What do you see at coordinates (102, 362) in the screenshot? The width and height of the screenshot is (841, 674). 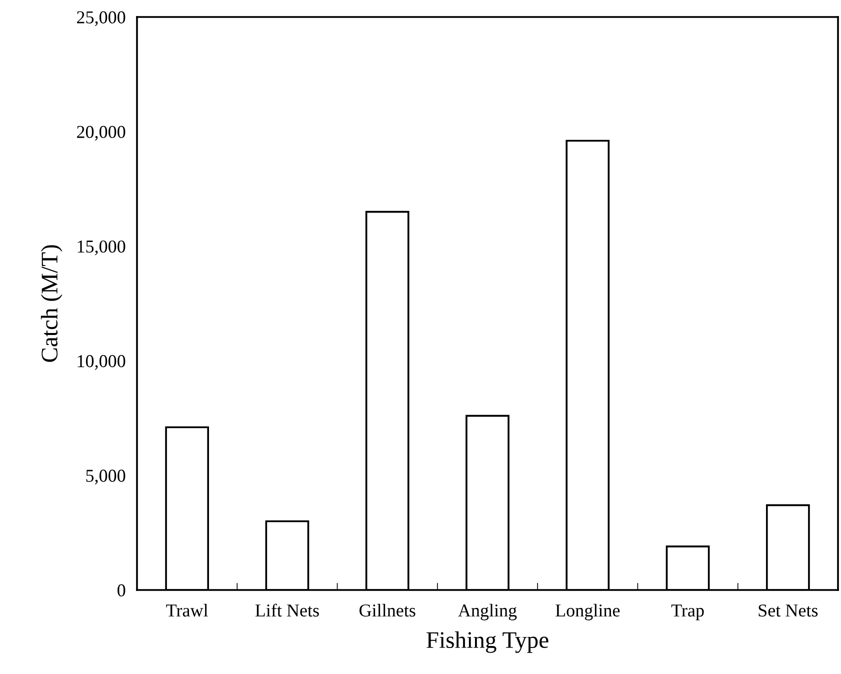 I see `y-tick-label: 10,000` at bounding box center [102, 362].